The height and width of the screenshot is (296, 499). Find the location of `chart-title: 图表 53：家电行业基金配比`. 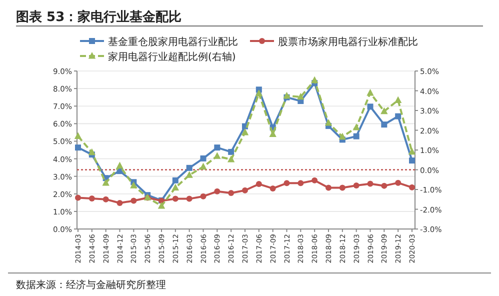

chart-title: 图表 53：家电行业基金配比 is located at coordinates (99, 17).